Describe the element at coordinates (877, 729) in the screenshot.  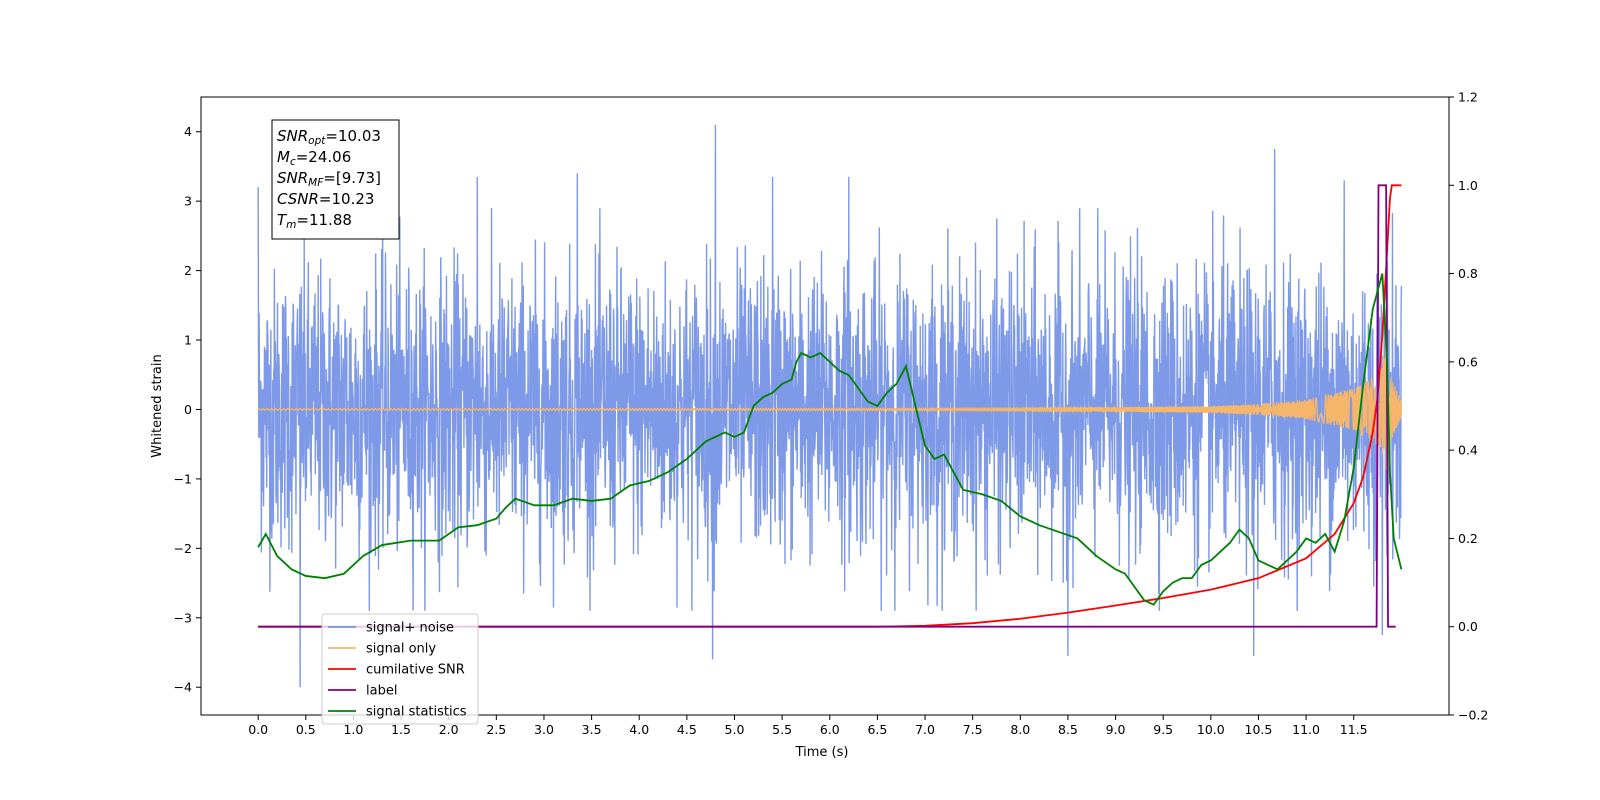
I see `x-tick-label: 6.5` at that location.